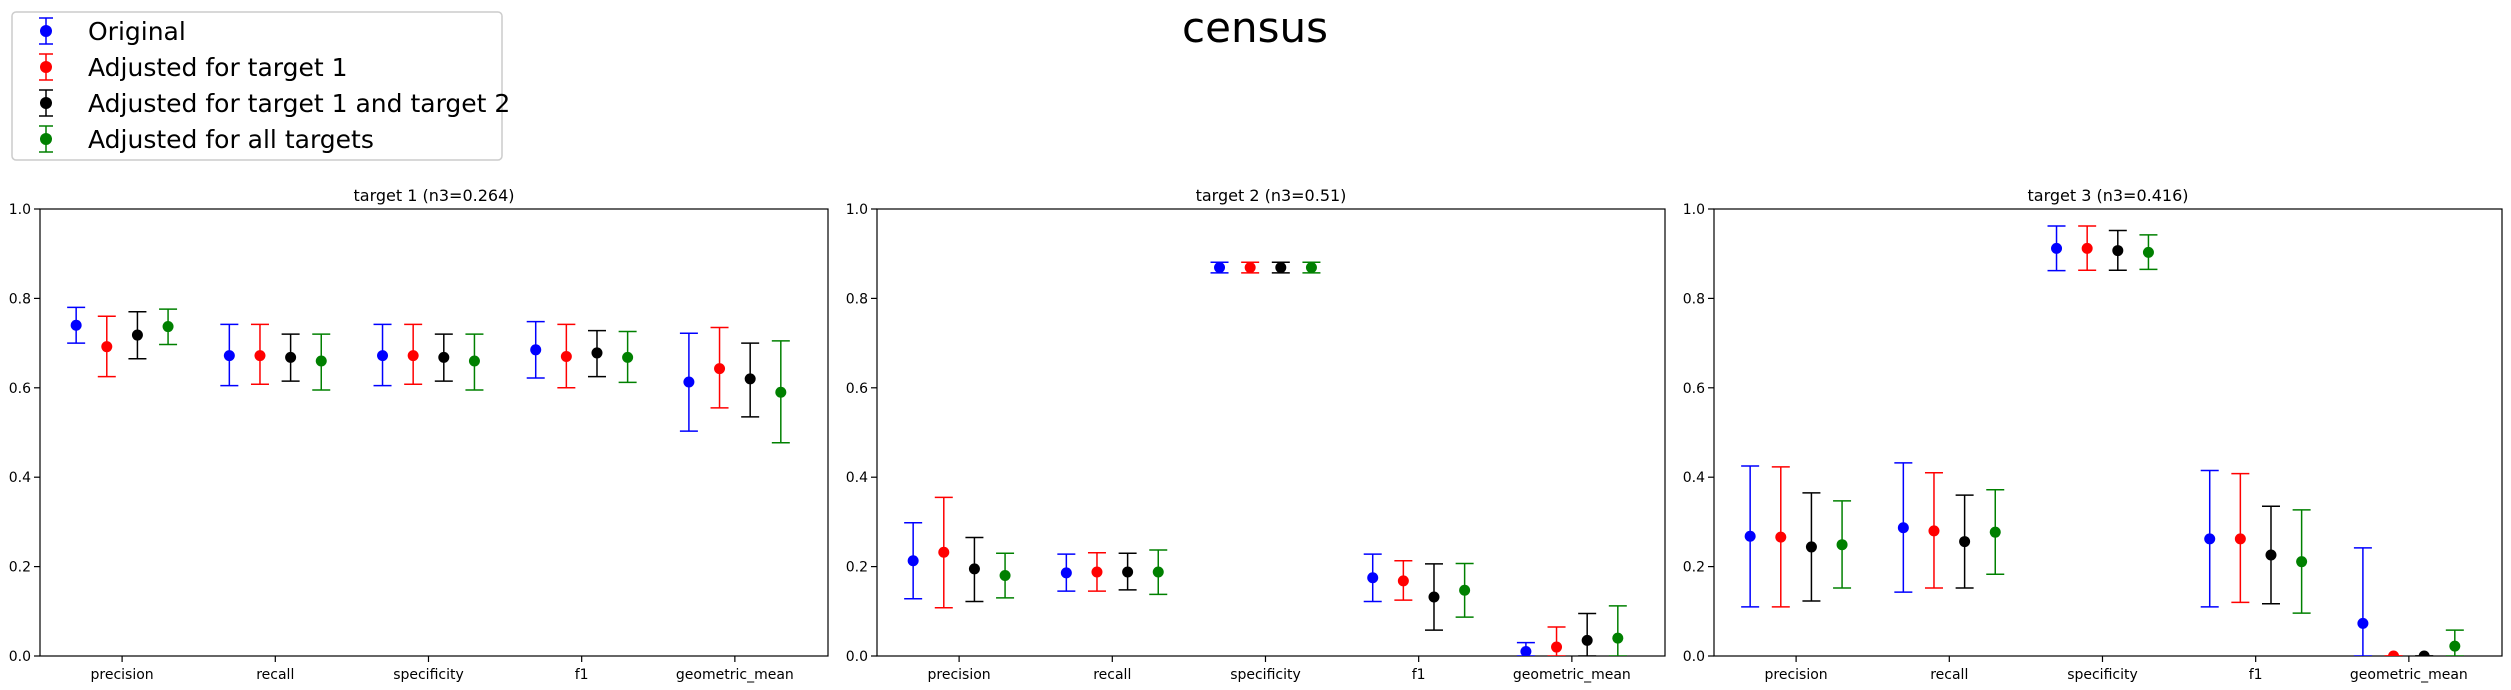 The height and width of the screenshot is (690, 2511). I want to click on legend-item: Adjusted for target 1, so click(193, 67).